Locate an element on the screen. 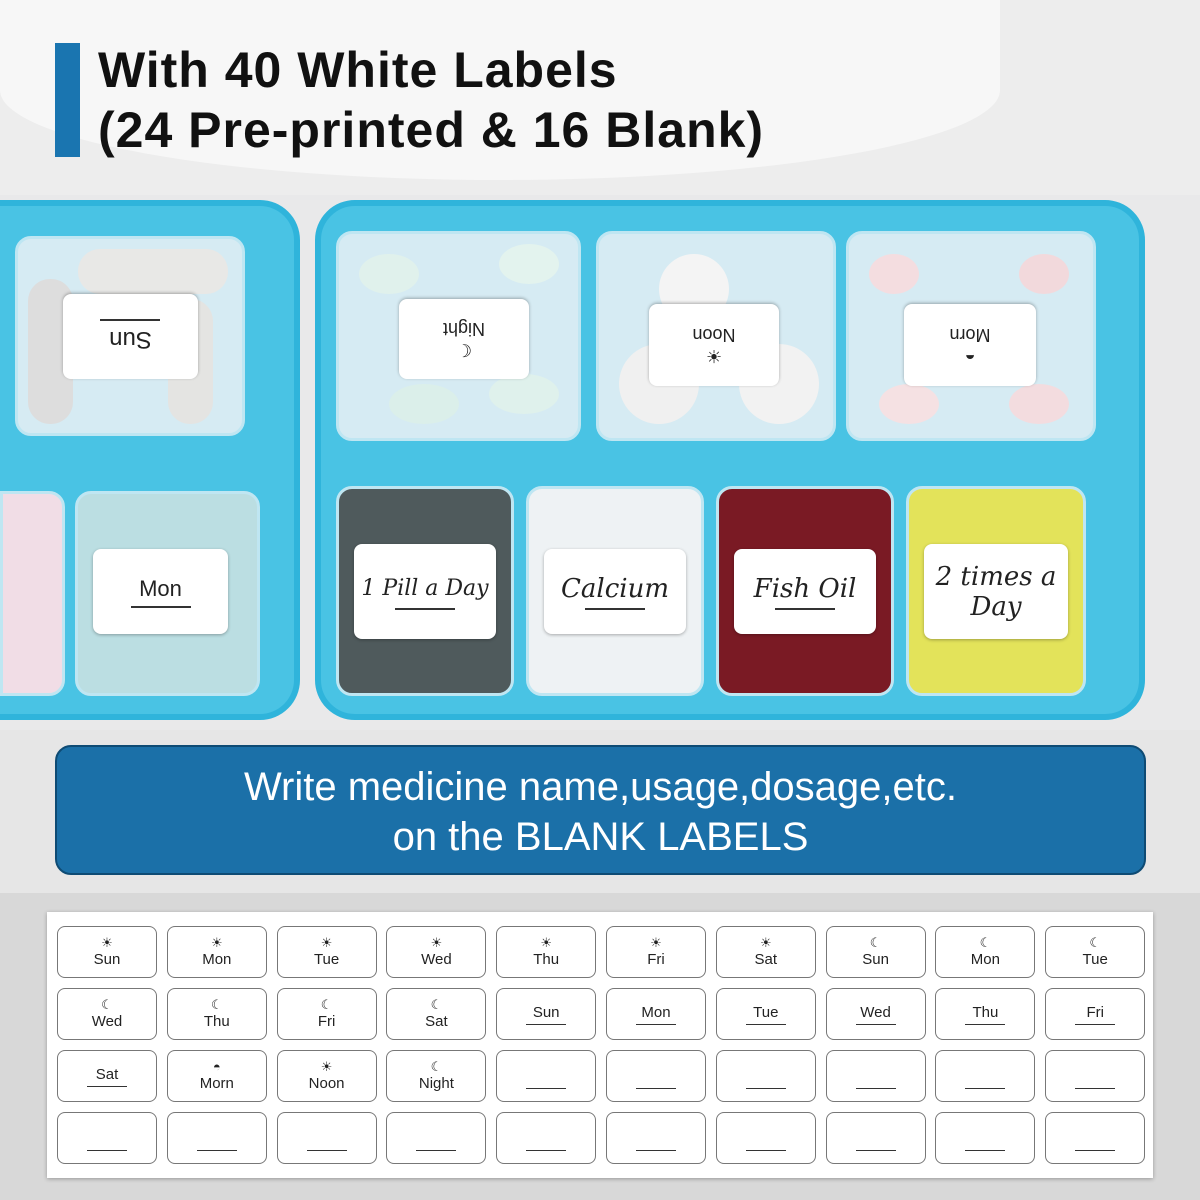  sticker-label: ☀ Sun is located at coordinates (107, 952).